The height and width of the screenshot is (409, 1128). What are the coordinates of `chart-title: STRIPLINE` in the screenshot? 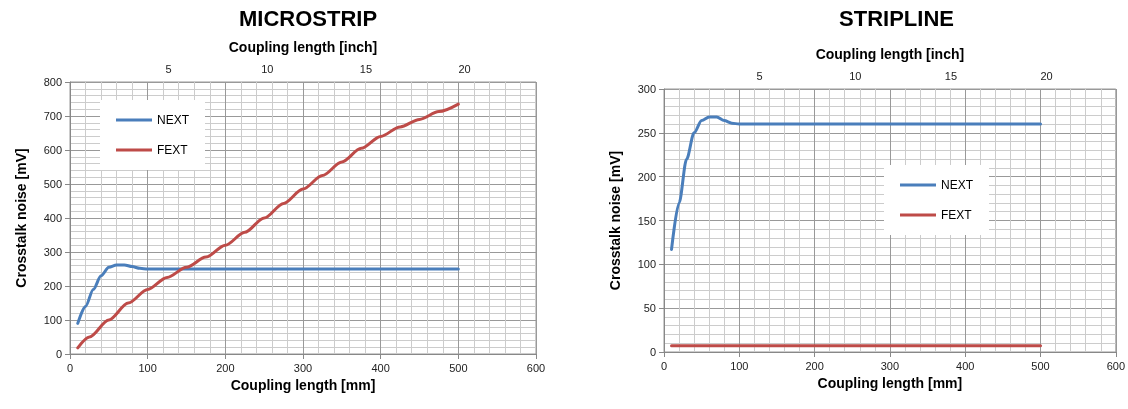 It's located at (896, 18).